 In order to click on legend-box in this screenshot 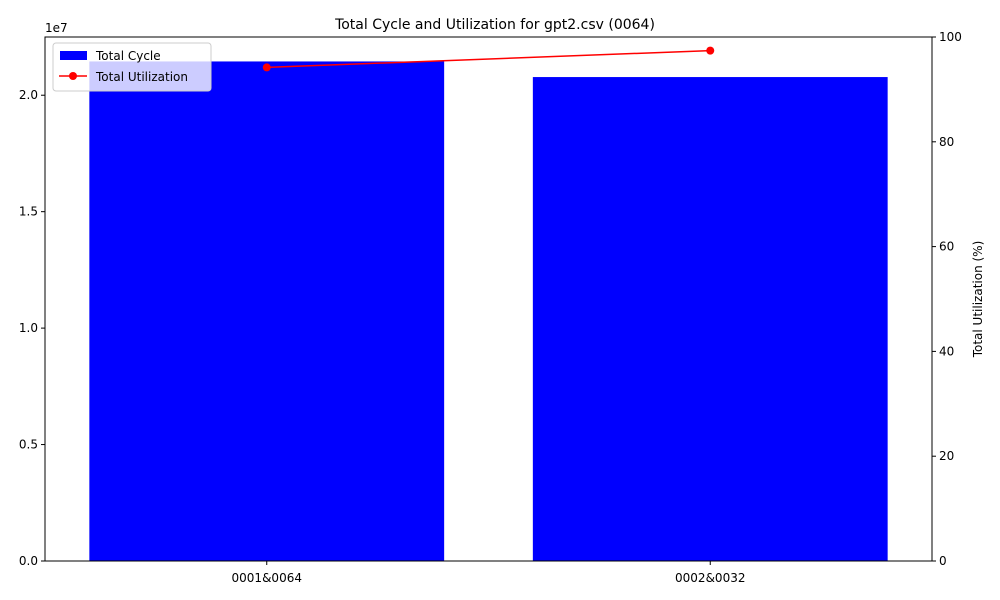, I will do `click(132, 67)`.